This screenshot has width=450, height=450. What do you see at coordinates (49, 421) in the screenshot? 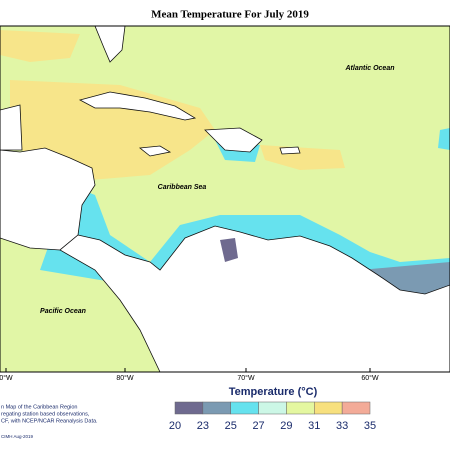
I see `footnote-line: CF, with NCEP/NCAR Reanalysis Data.` at bounding box center [49, 421].